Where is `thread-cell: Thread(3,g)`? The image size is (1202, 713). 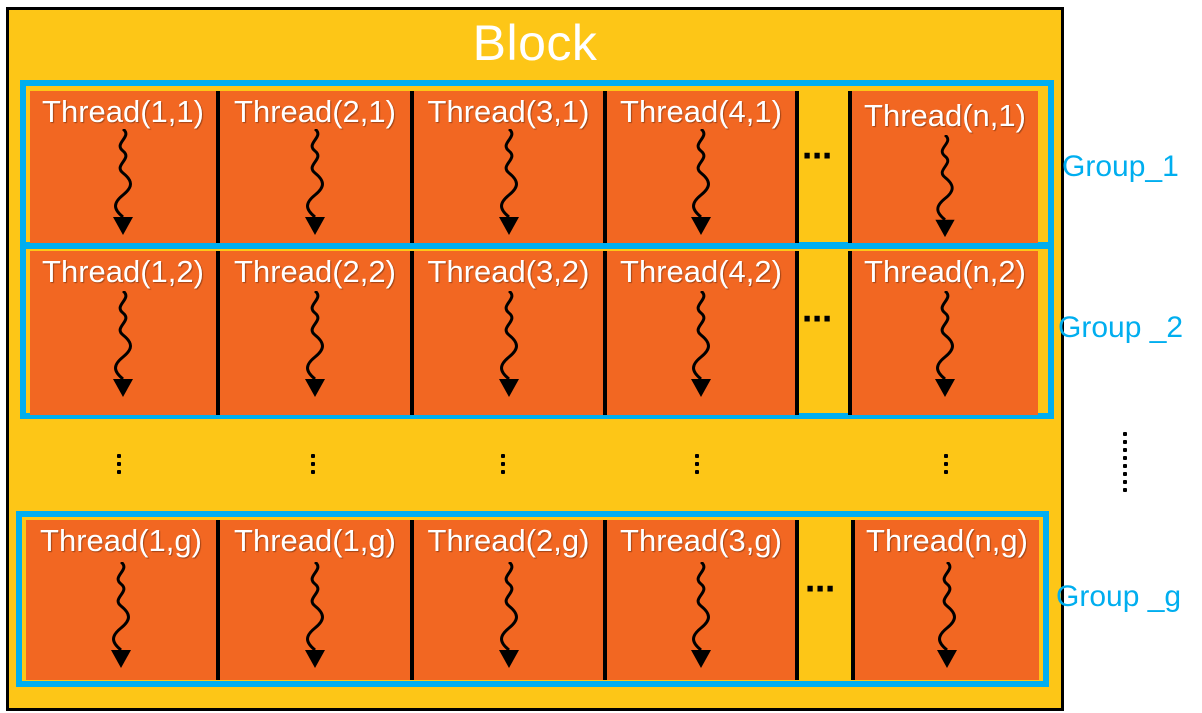
thread-cell: Thread(3,g) is located at coordinates (701, 600).